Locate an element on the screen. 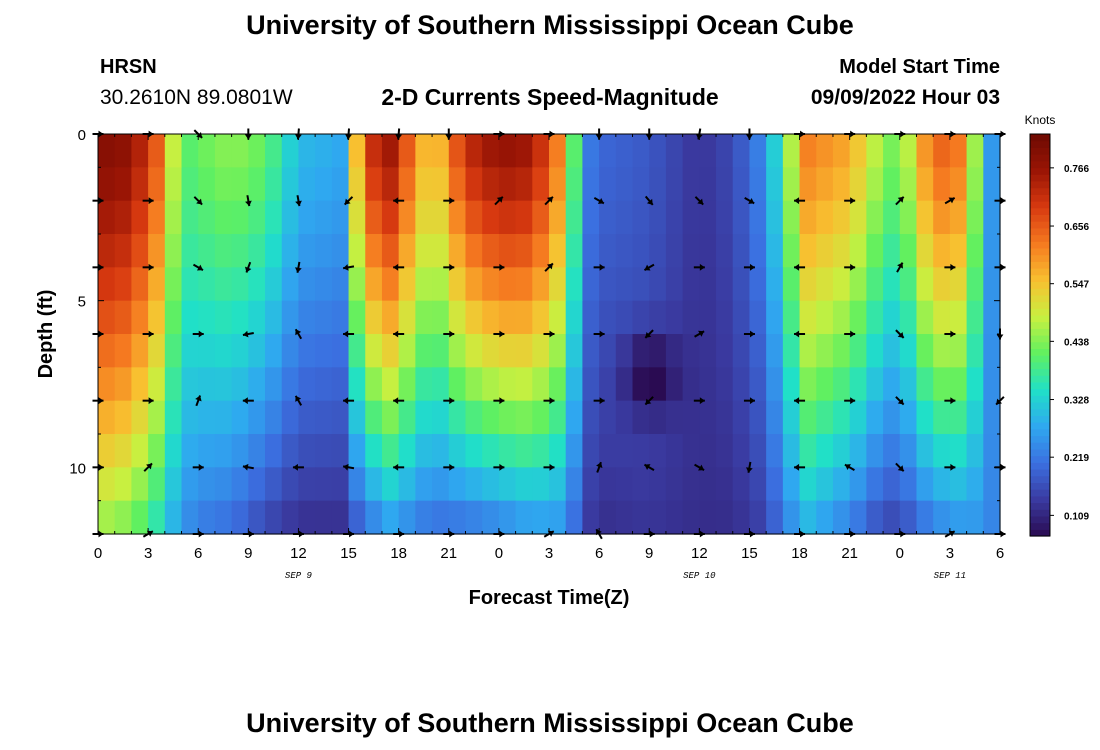  x-tick-label: 6 is located at coordinates (1000, 553).